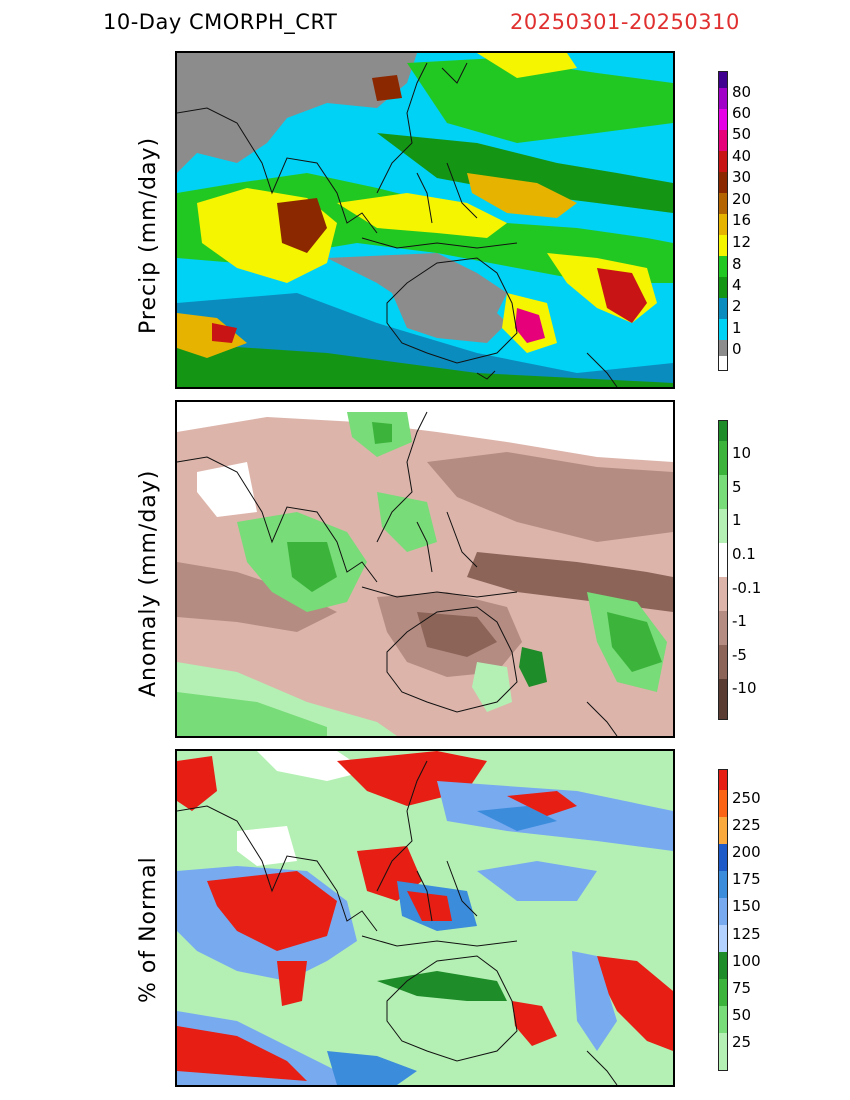  Describe the element at coordinates (739, 621) in the screenshot. I see `legend-label: -1` at that location.